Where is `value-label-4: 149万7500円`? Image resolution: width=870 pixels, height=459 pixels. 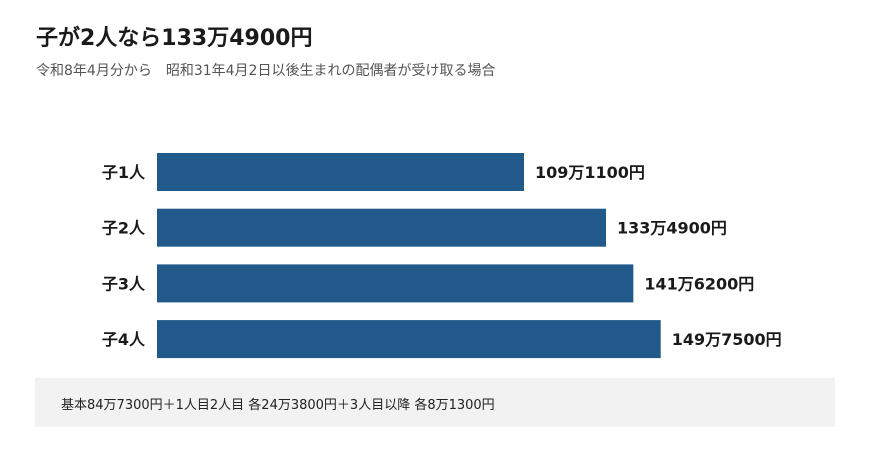 value-label-4: 149万7500円 is located at coordinates (727, 339).